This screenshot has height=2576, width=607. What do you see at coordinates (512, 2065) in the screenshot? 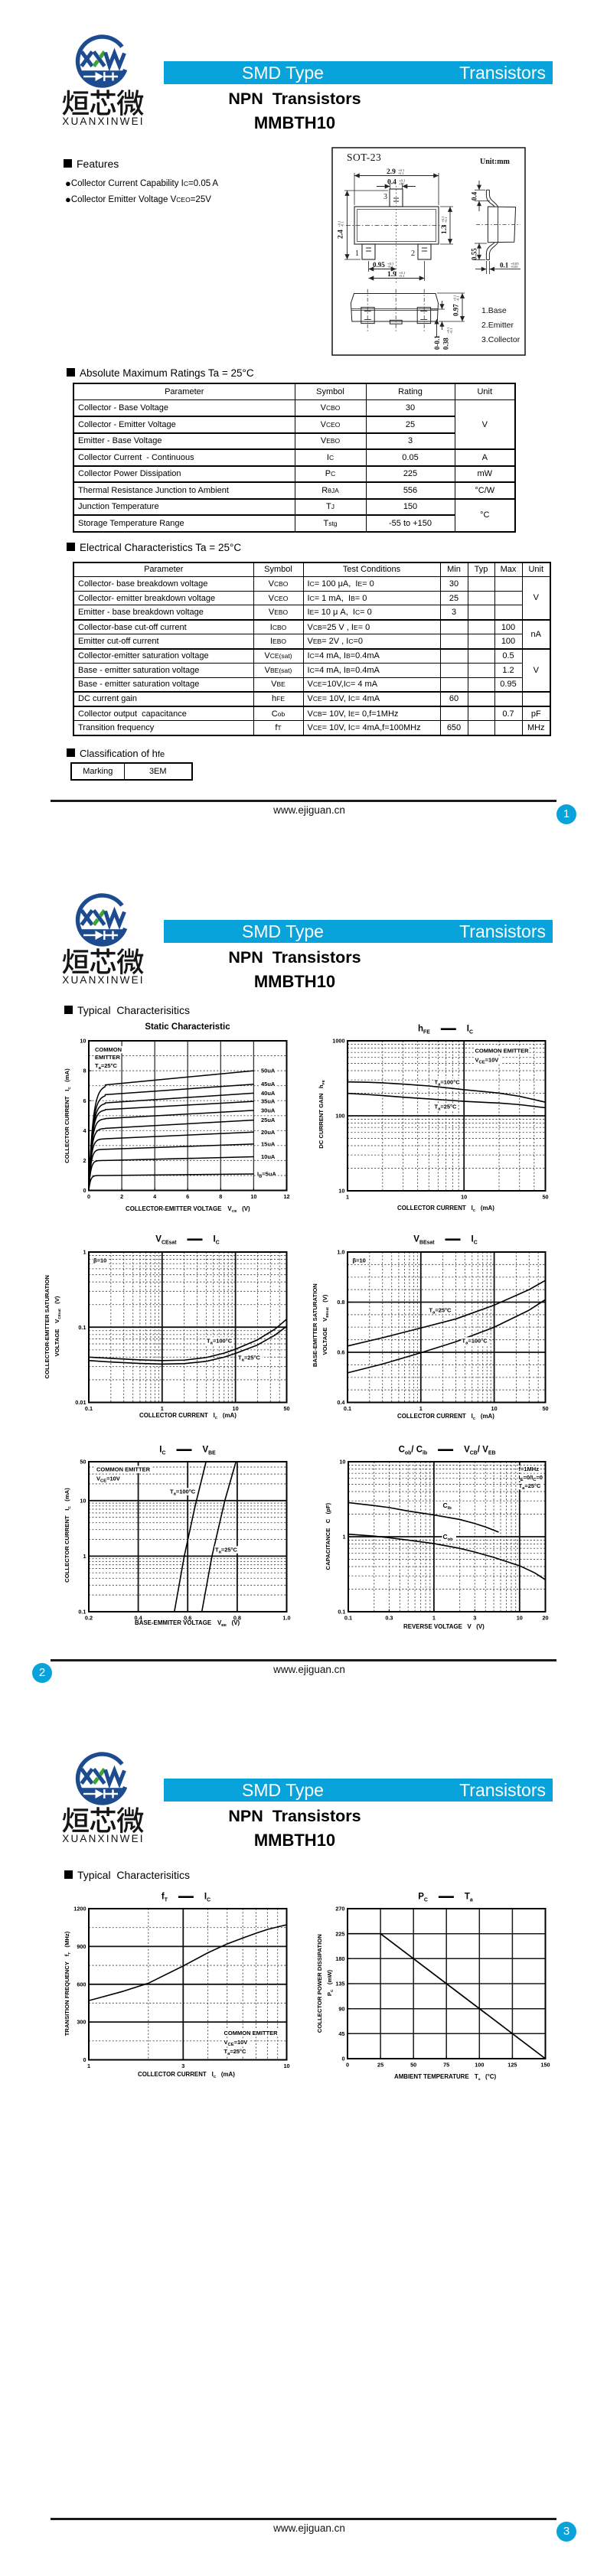
I see `svg-text: 125` at bounding box center [512, 2065].